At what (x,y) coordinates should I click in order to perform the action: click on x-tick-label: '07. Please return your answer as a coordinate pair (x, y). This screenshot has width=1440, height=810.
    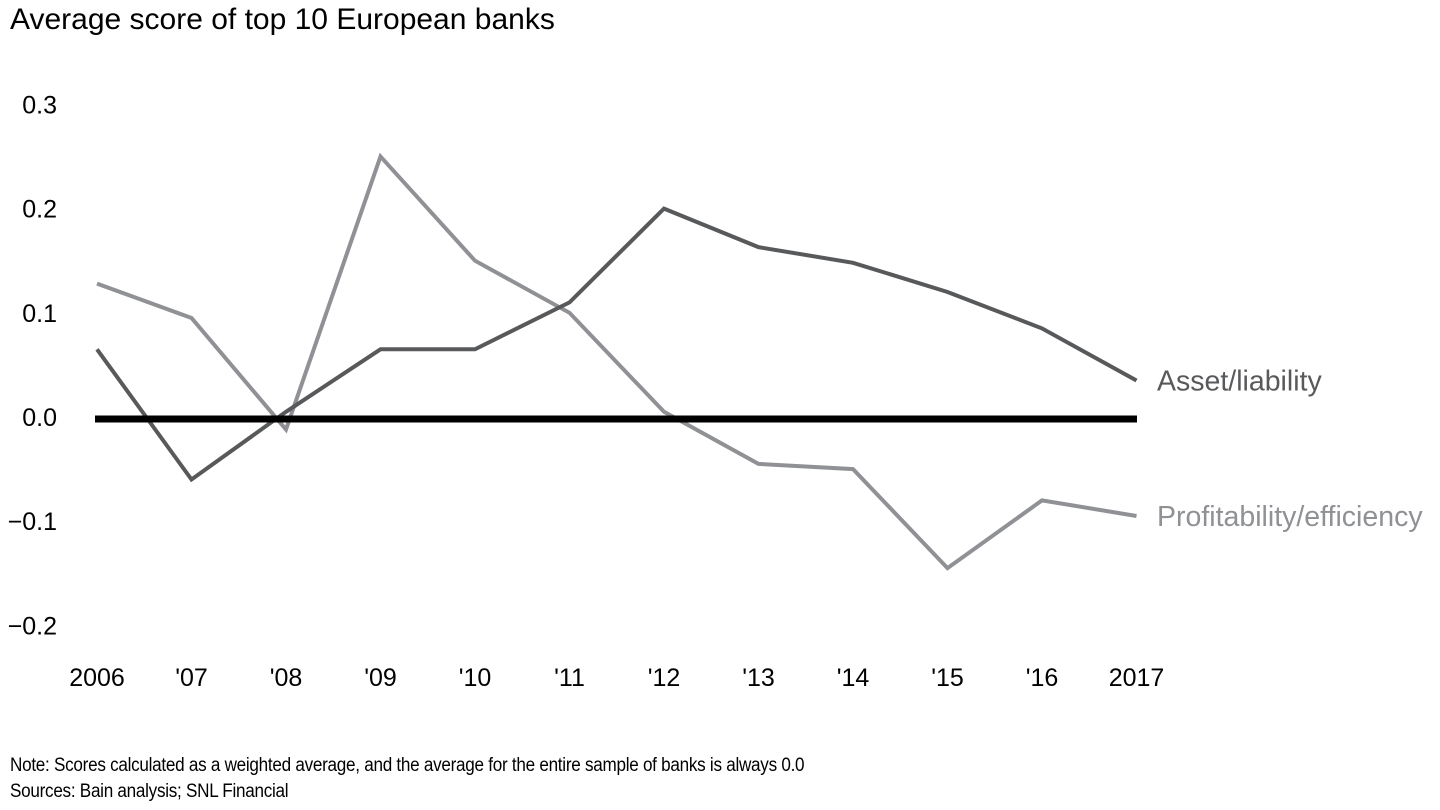
    Looking at the image, I should click on (191, 678).